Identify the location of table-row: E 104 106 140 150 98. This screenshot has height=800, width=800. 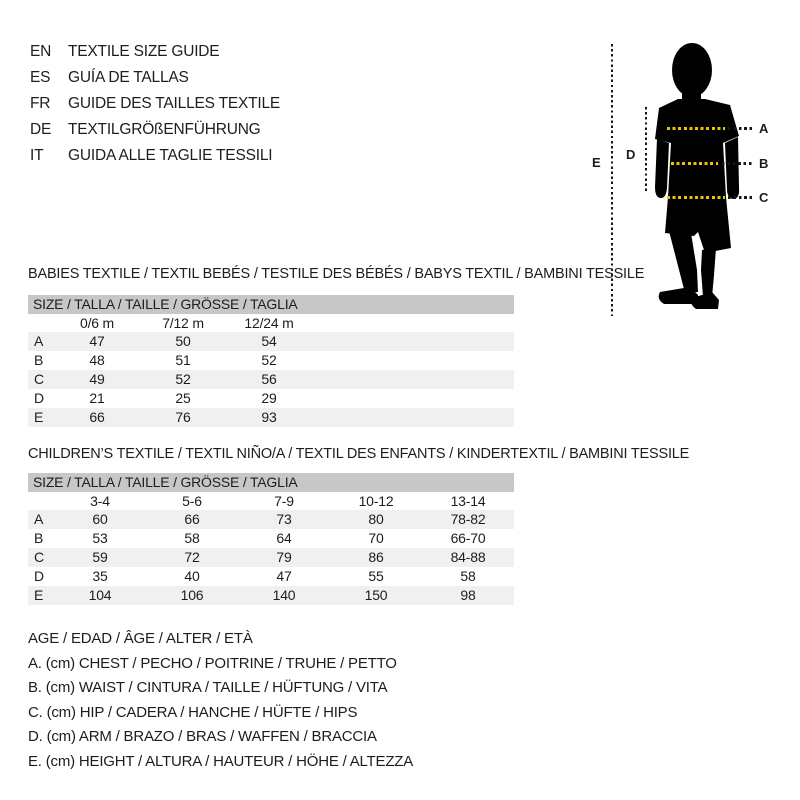
(271, 595).